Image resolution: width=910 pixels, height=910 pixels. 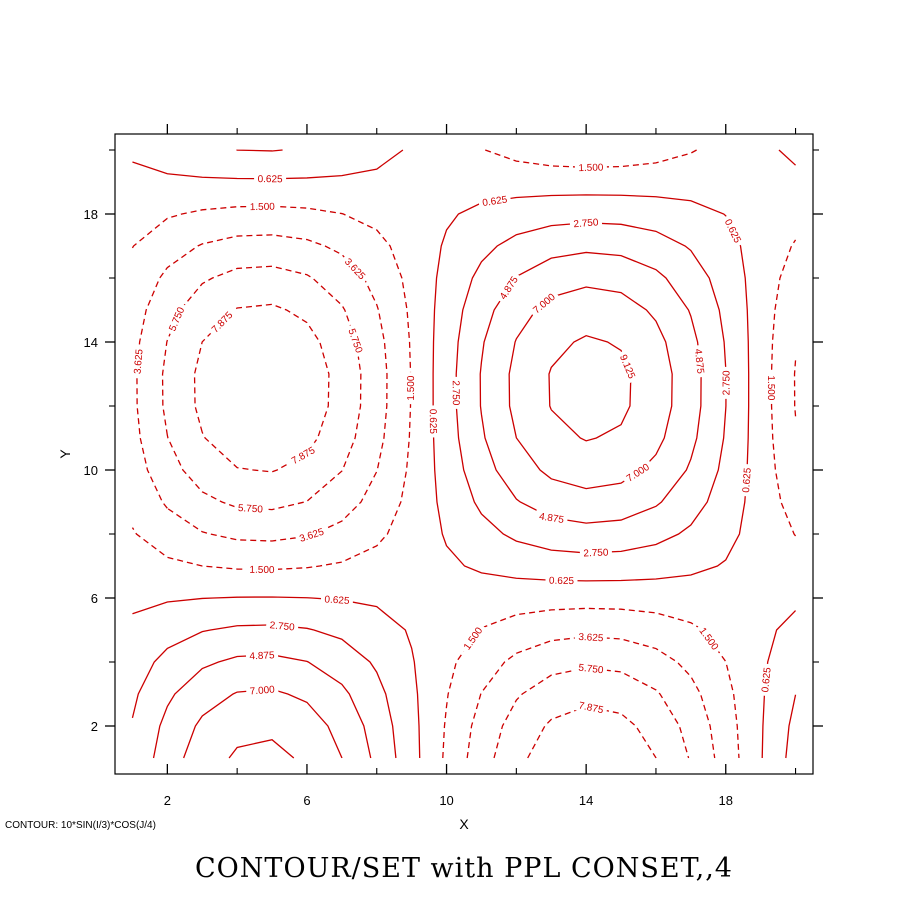 What do you see at coordinates (726, 800) in the screenshot?
I see `x-tick-label: 18` at bounding box center [726, 800].